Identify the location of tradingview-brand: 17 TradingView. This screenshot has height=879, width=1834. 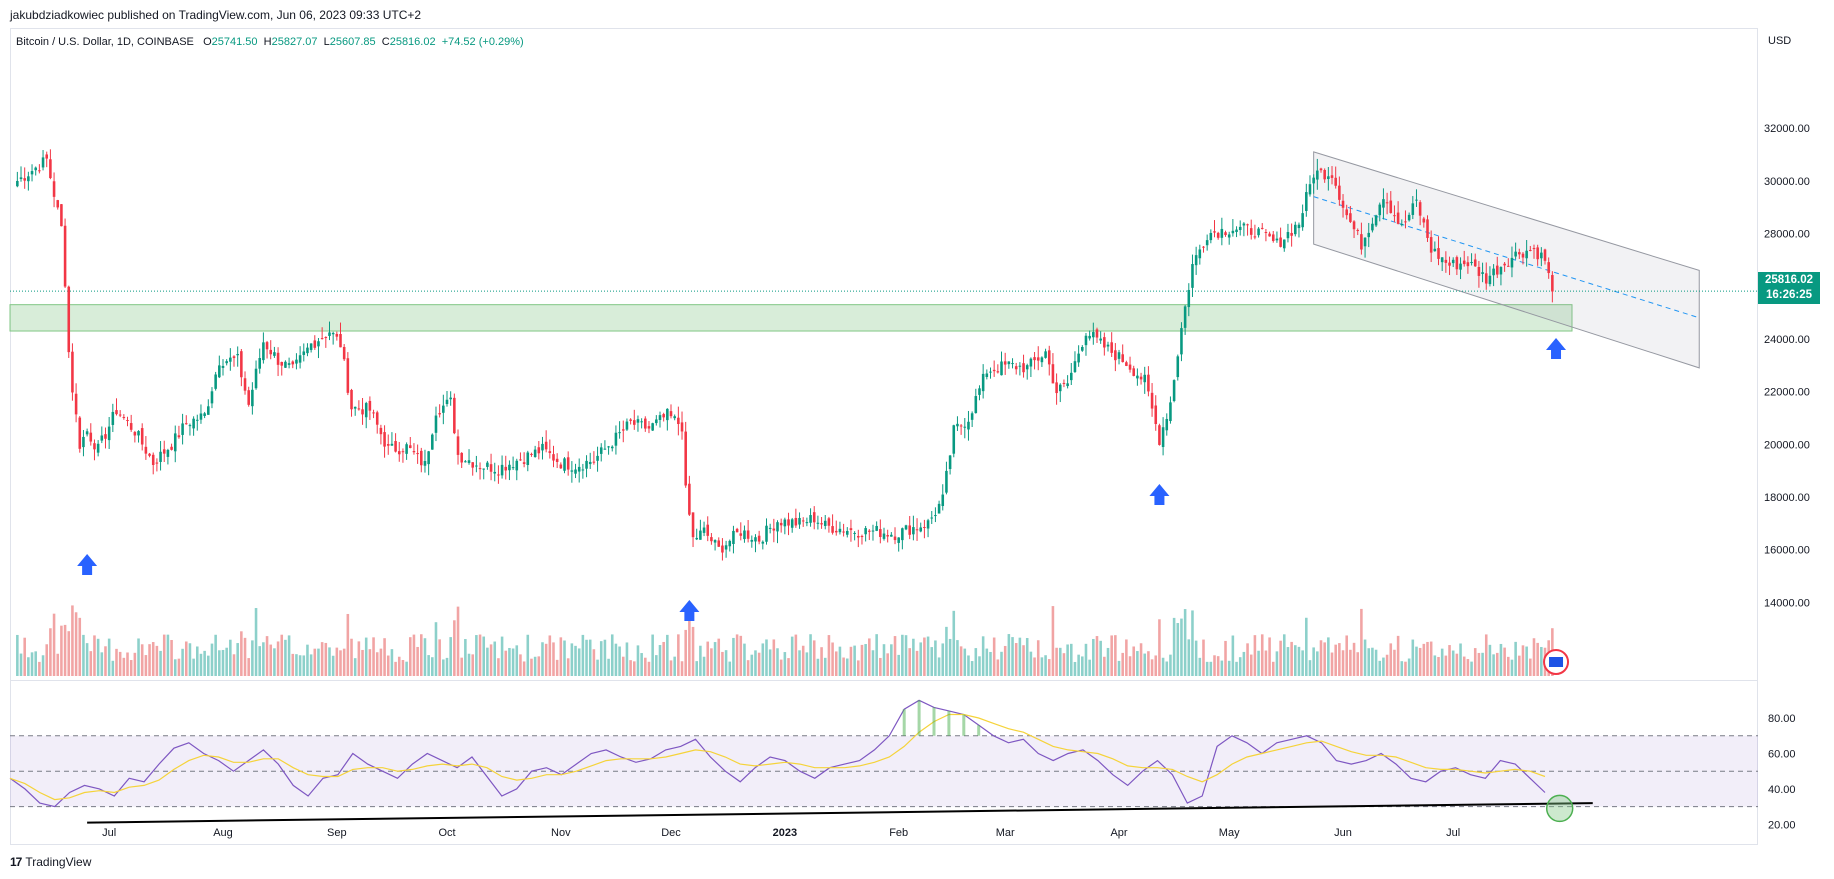
(50, 862).